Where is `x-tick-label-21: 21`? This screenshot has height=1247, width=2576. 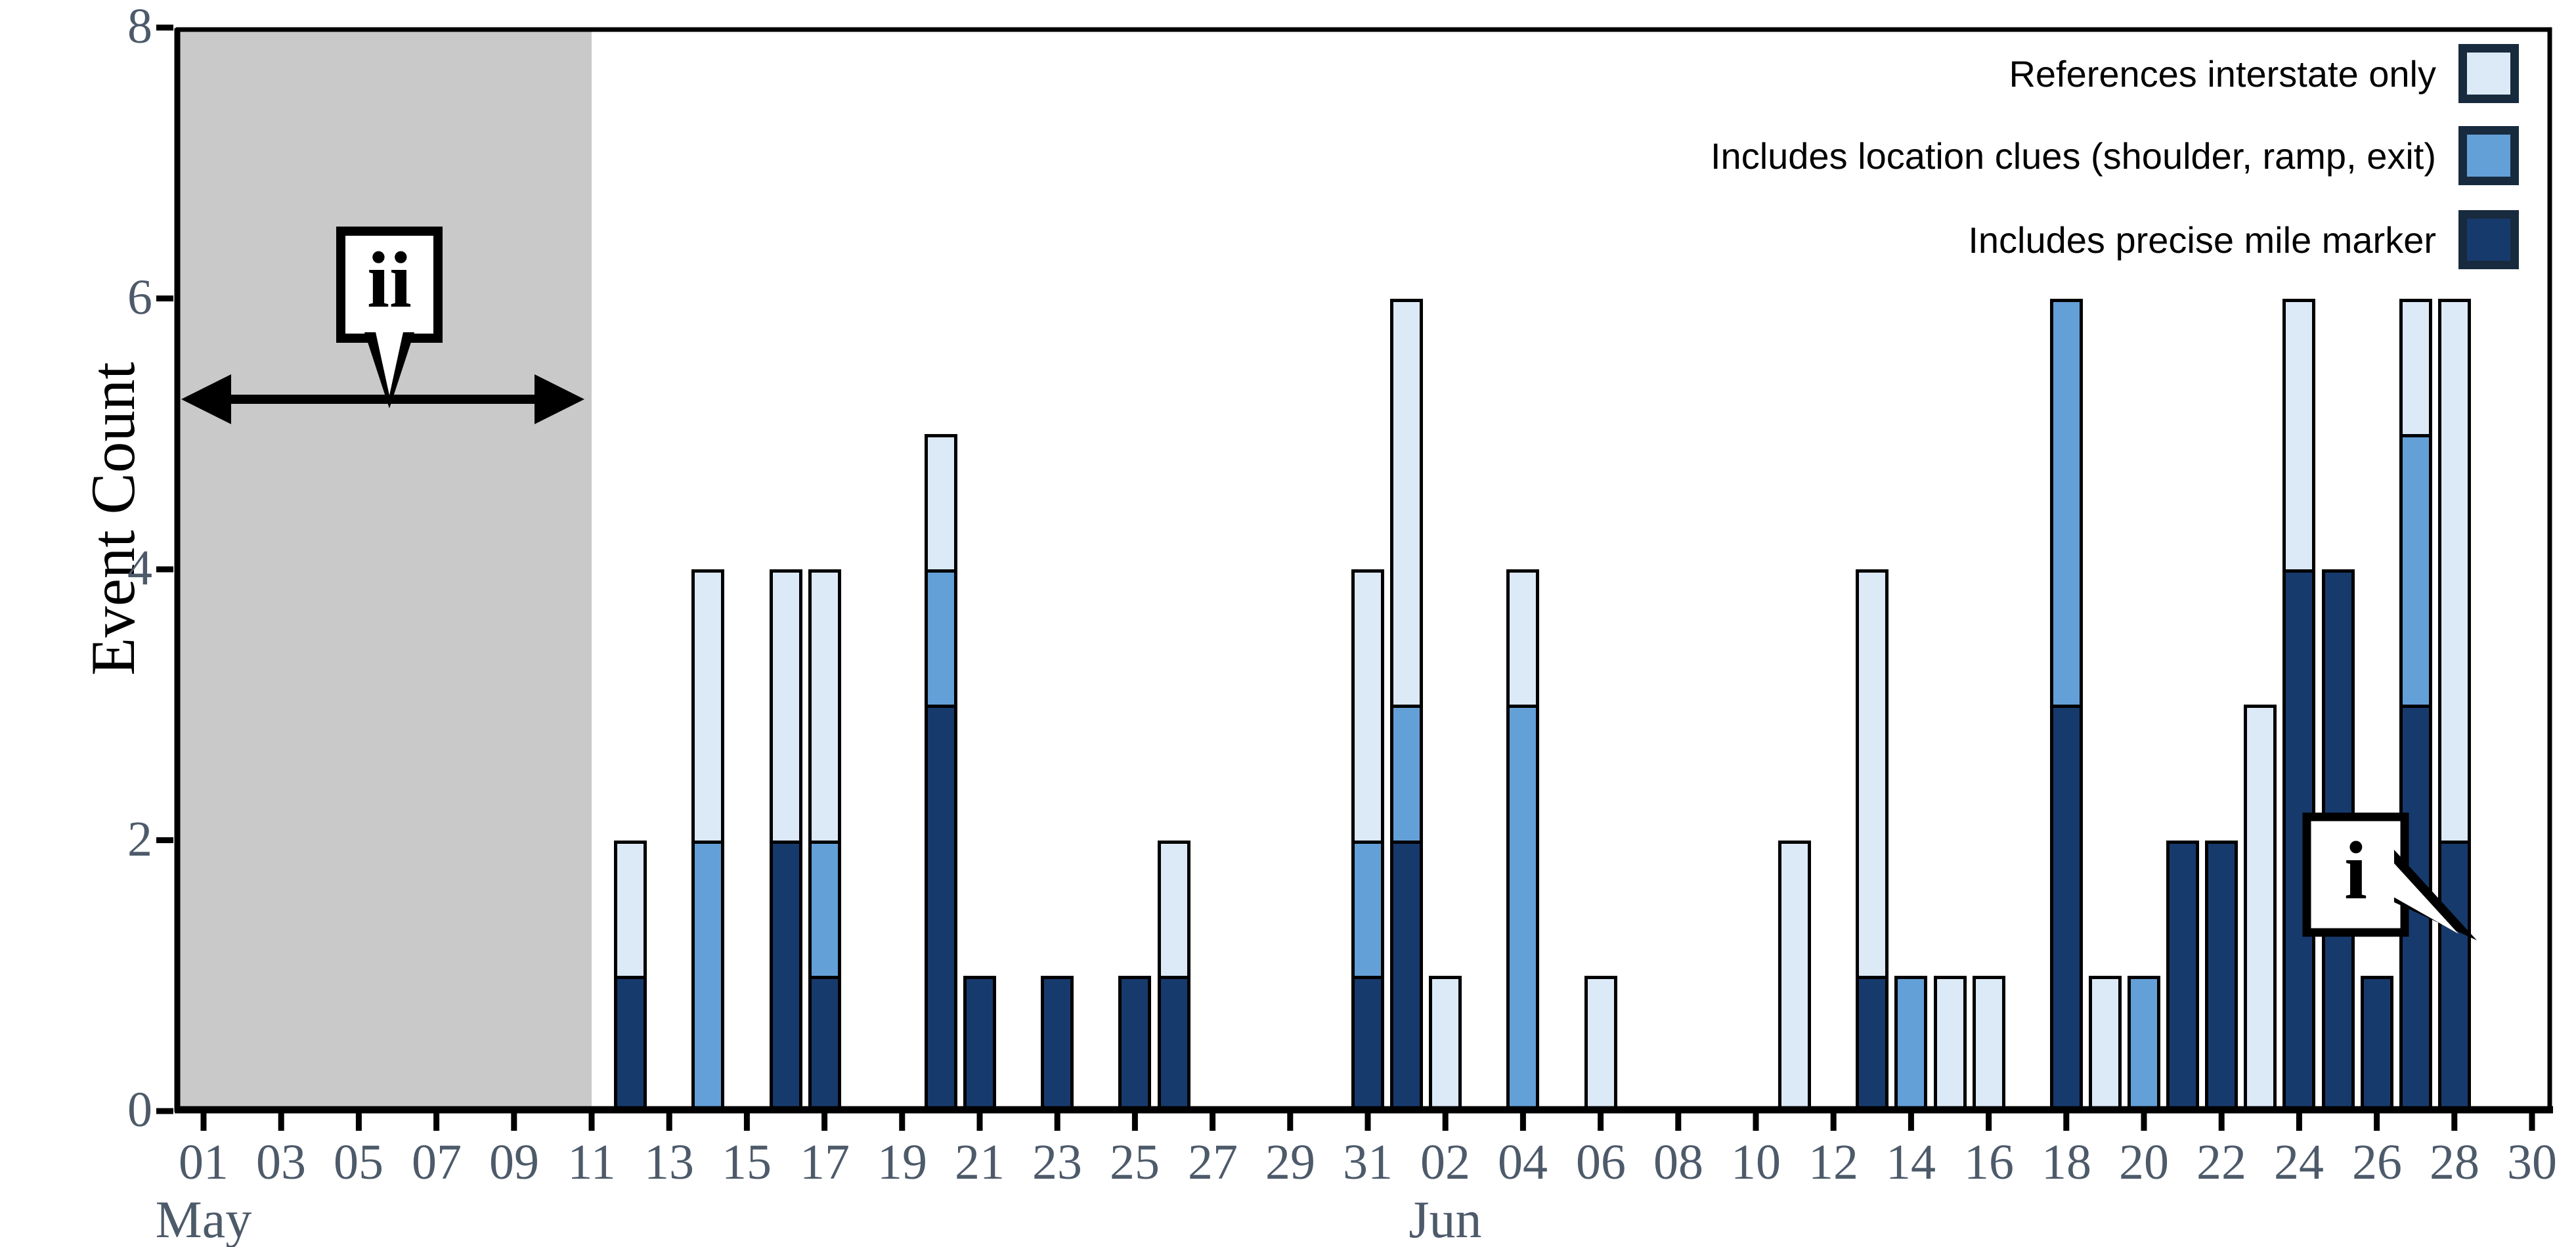 x-tick-label-21: 21 is located at coordinates (980, 1162).